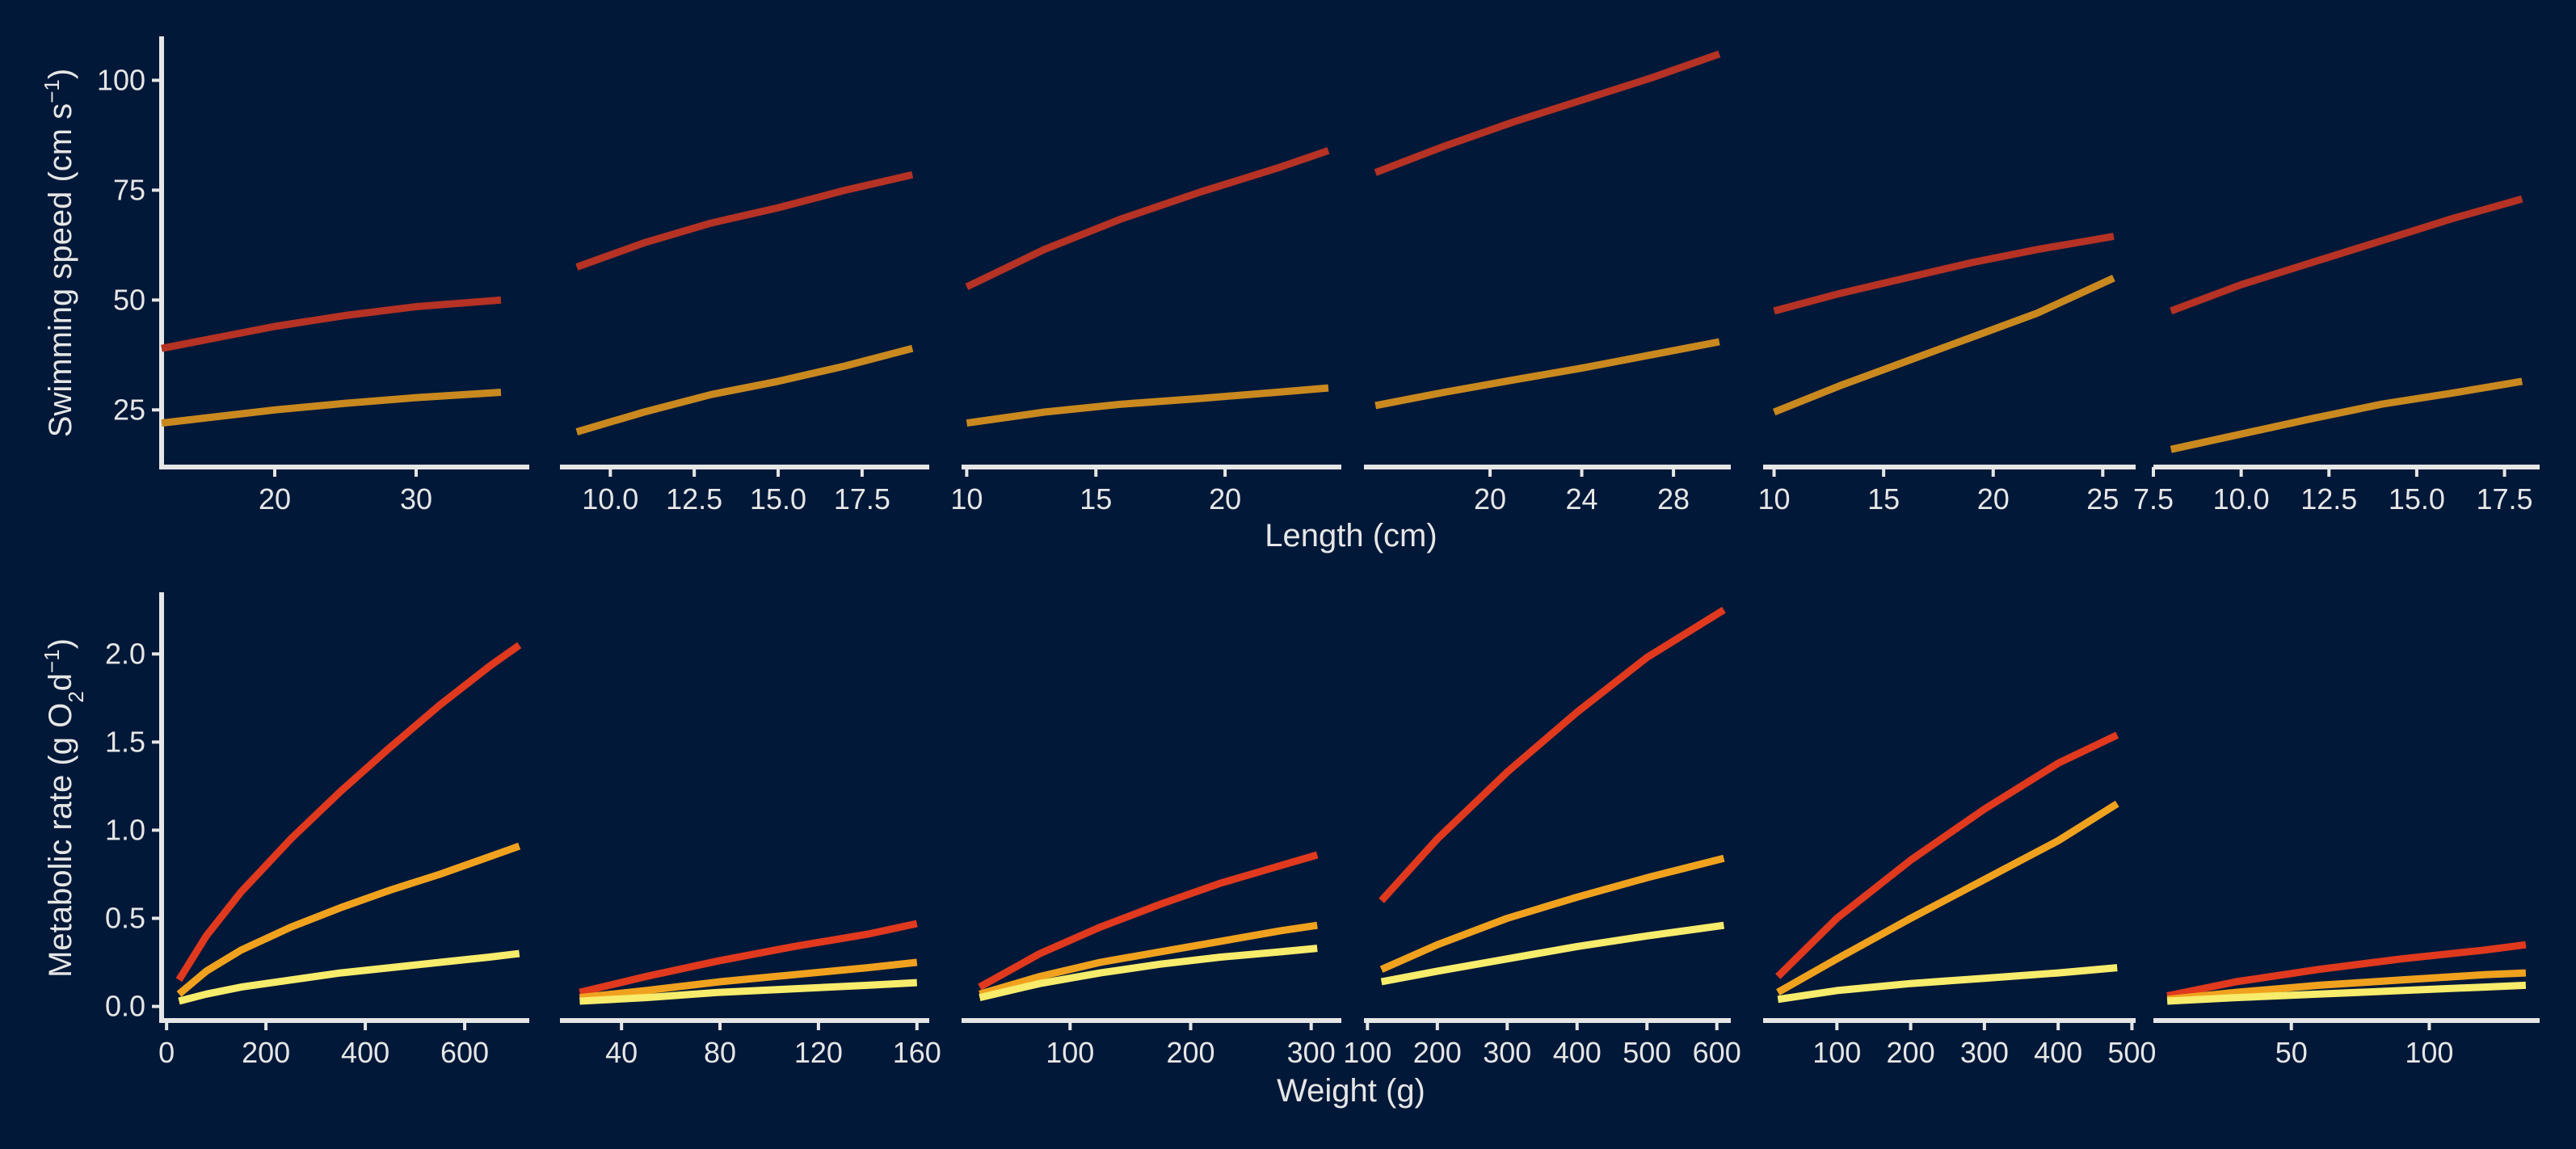 This screenshot has width=2576, height=1149. Describe the element at coordinates (862, 499) in the screenshot. I see `top-panel-2-x-tick-label: 17.5` at that location.